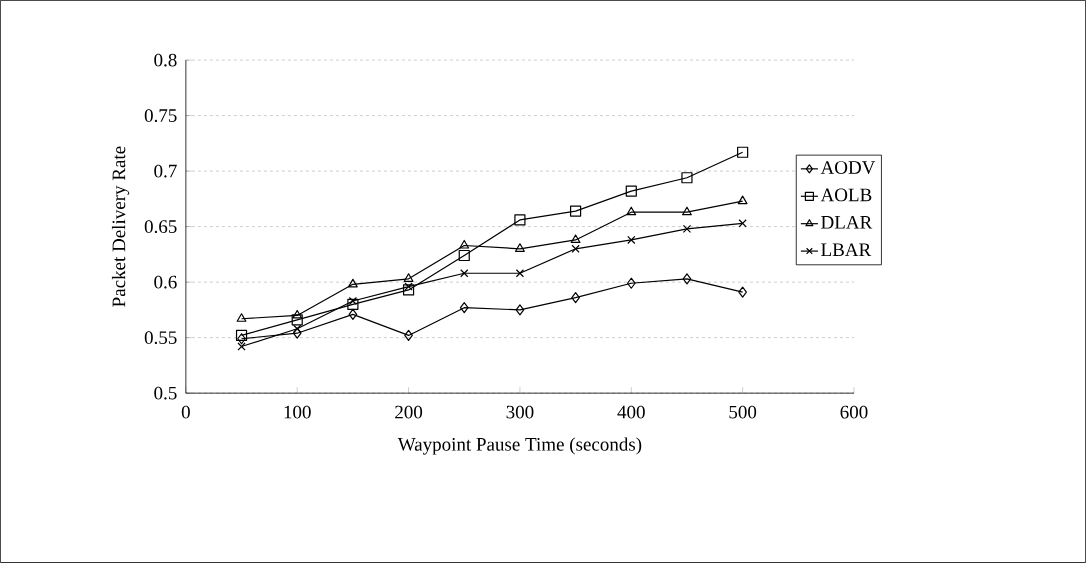 This screenshot has height=563, width=1086. Describe the element at coordinates (160, 338) in the screenshot. I see `y-tick-label: 0.55` at that location.